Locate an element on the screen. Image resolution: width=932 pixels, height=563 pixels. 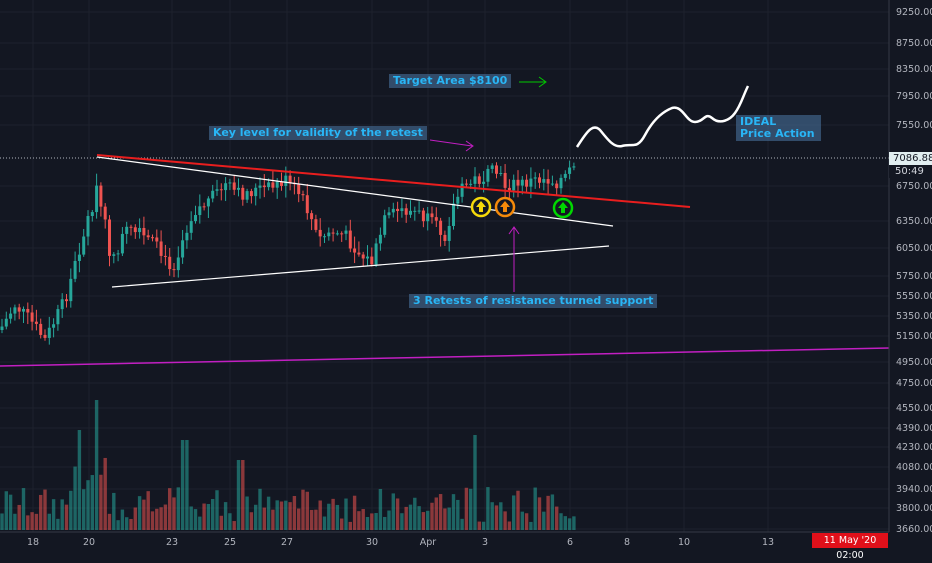
price-tick: 6350.00 is located at coordinates (914, 221).